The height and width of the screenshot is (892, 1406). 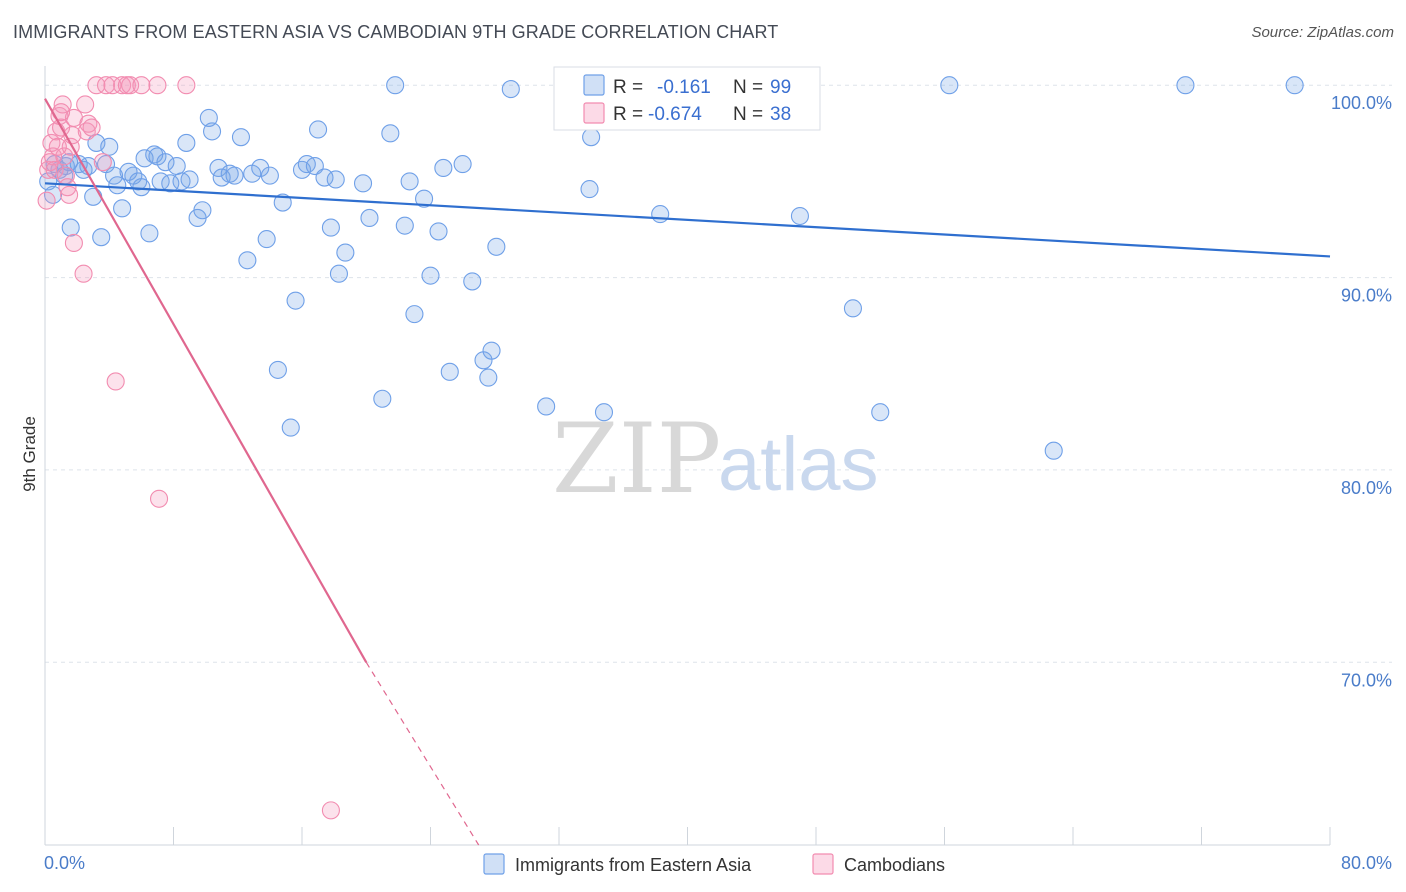 What do you see at coordinates (206, 380) in the screenshot?
I see `trend-line-cambodians` at bounding box center [206, 380].